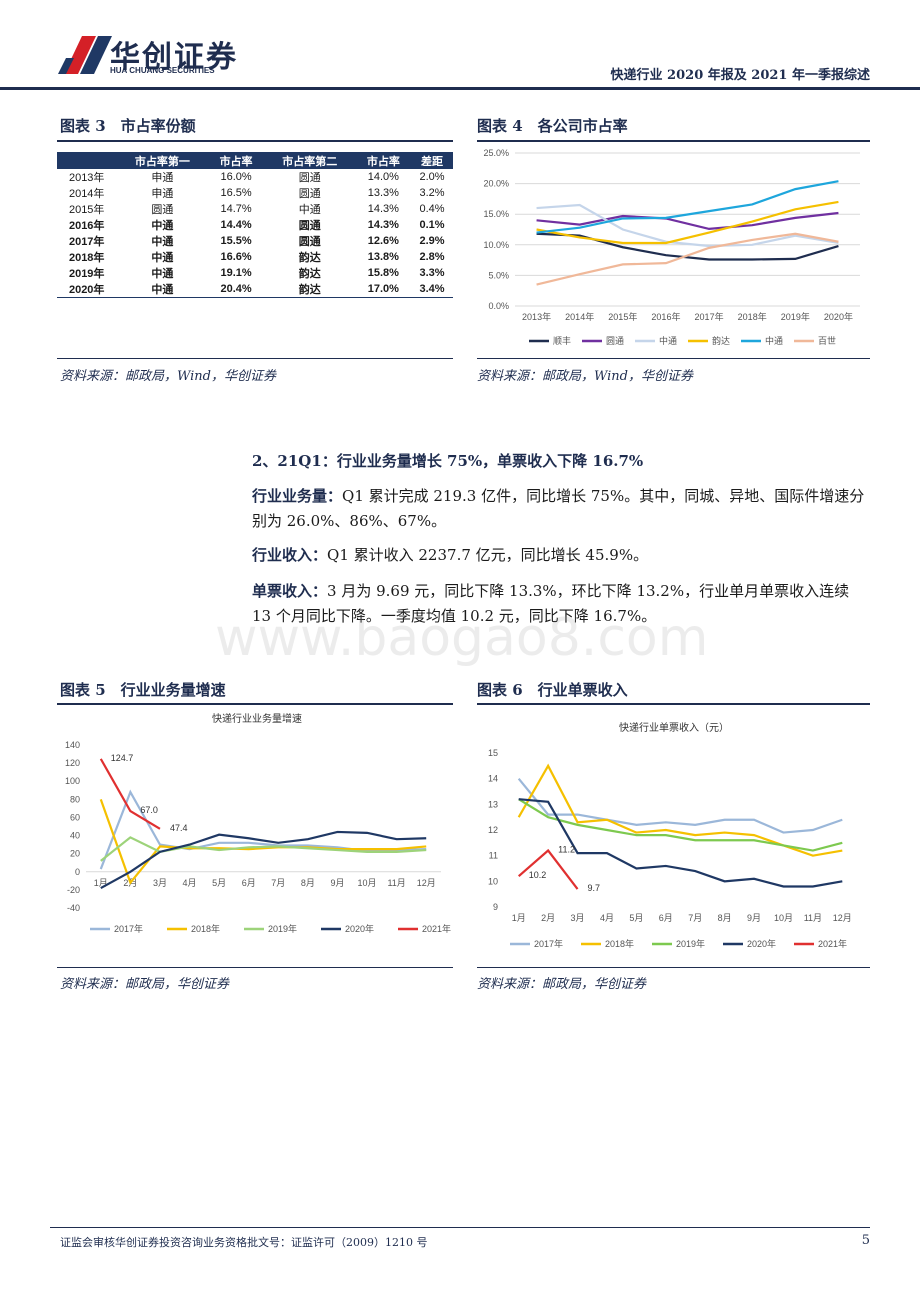 This screenshot has width=920, height=1302. What do you see at coordinates (426, 883) in the screenshot?
I see `x-tick-label: 12月` at bounding box center [426, 883].